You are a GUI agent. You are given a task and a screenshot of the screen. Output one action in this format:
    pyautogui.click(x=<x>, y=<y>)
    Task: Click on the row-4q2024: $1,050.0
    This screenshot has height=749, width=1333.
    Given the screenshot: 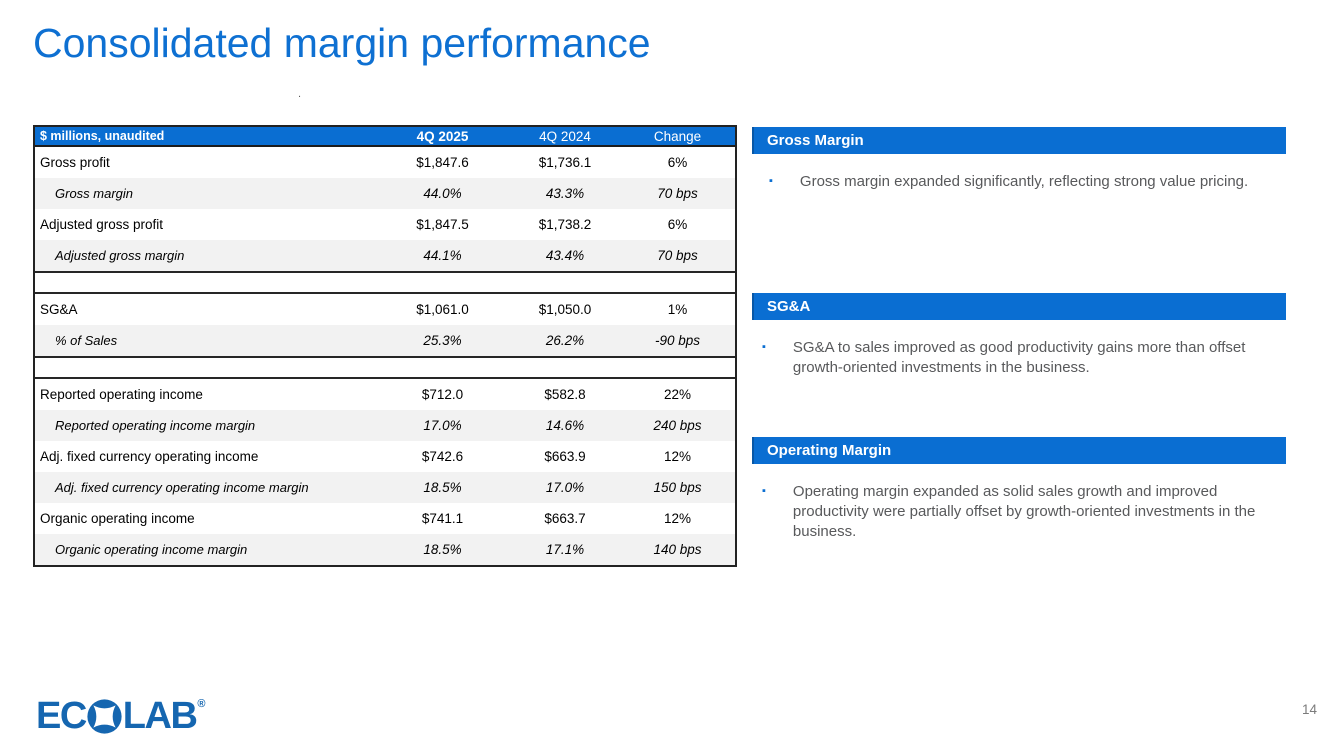 What is the action you would take?
    pyautogui.click(x=565, y=309)
    